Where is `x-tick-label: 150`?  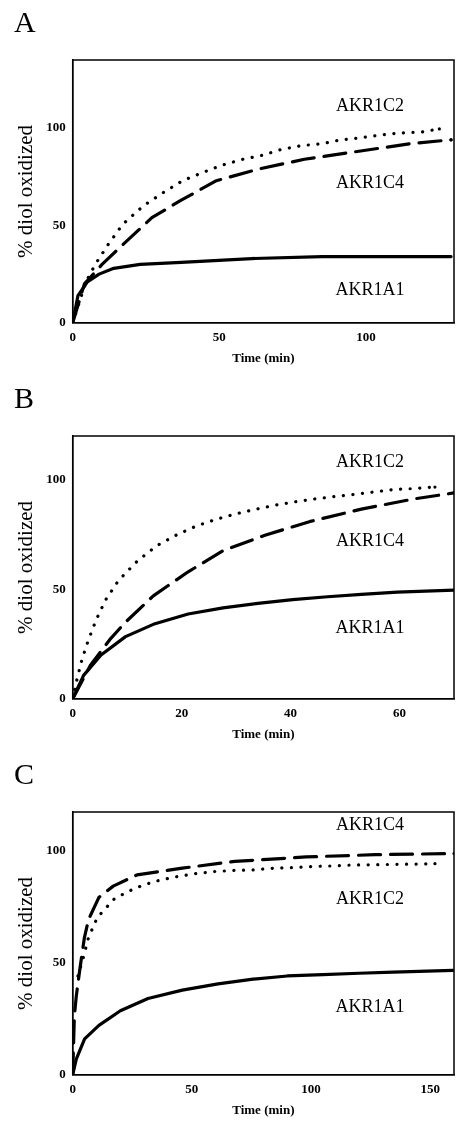 x-tick-label: 150 is located at coordinates (430, 1088).